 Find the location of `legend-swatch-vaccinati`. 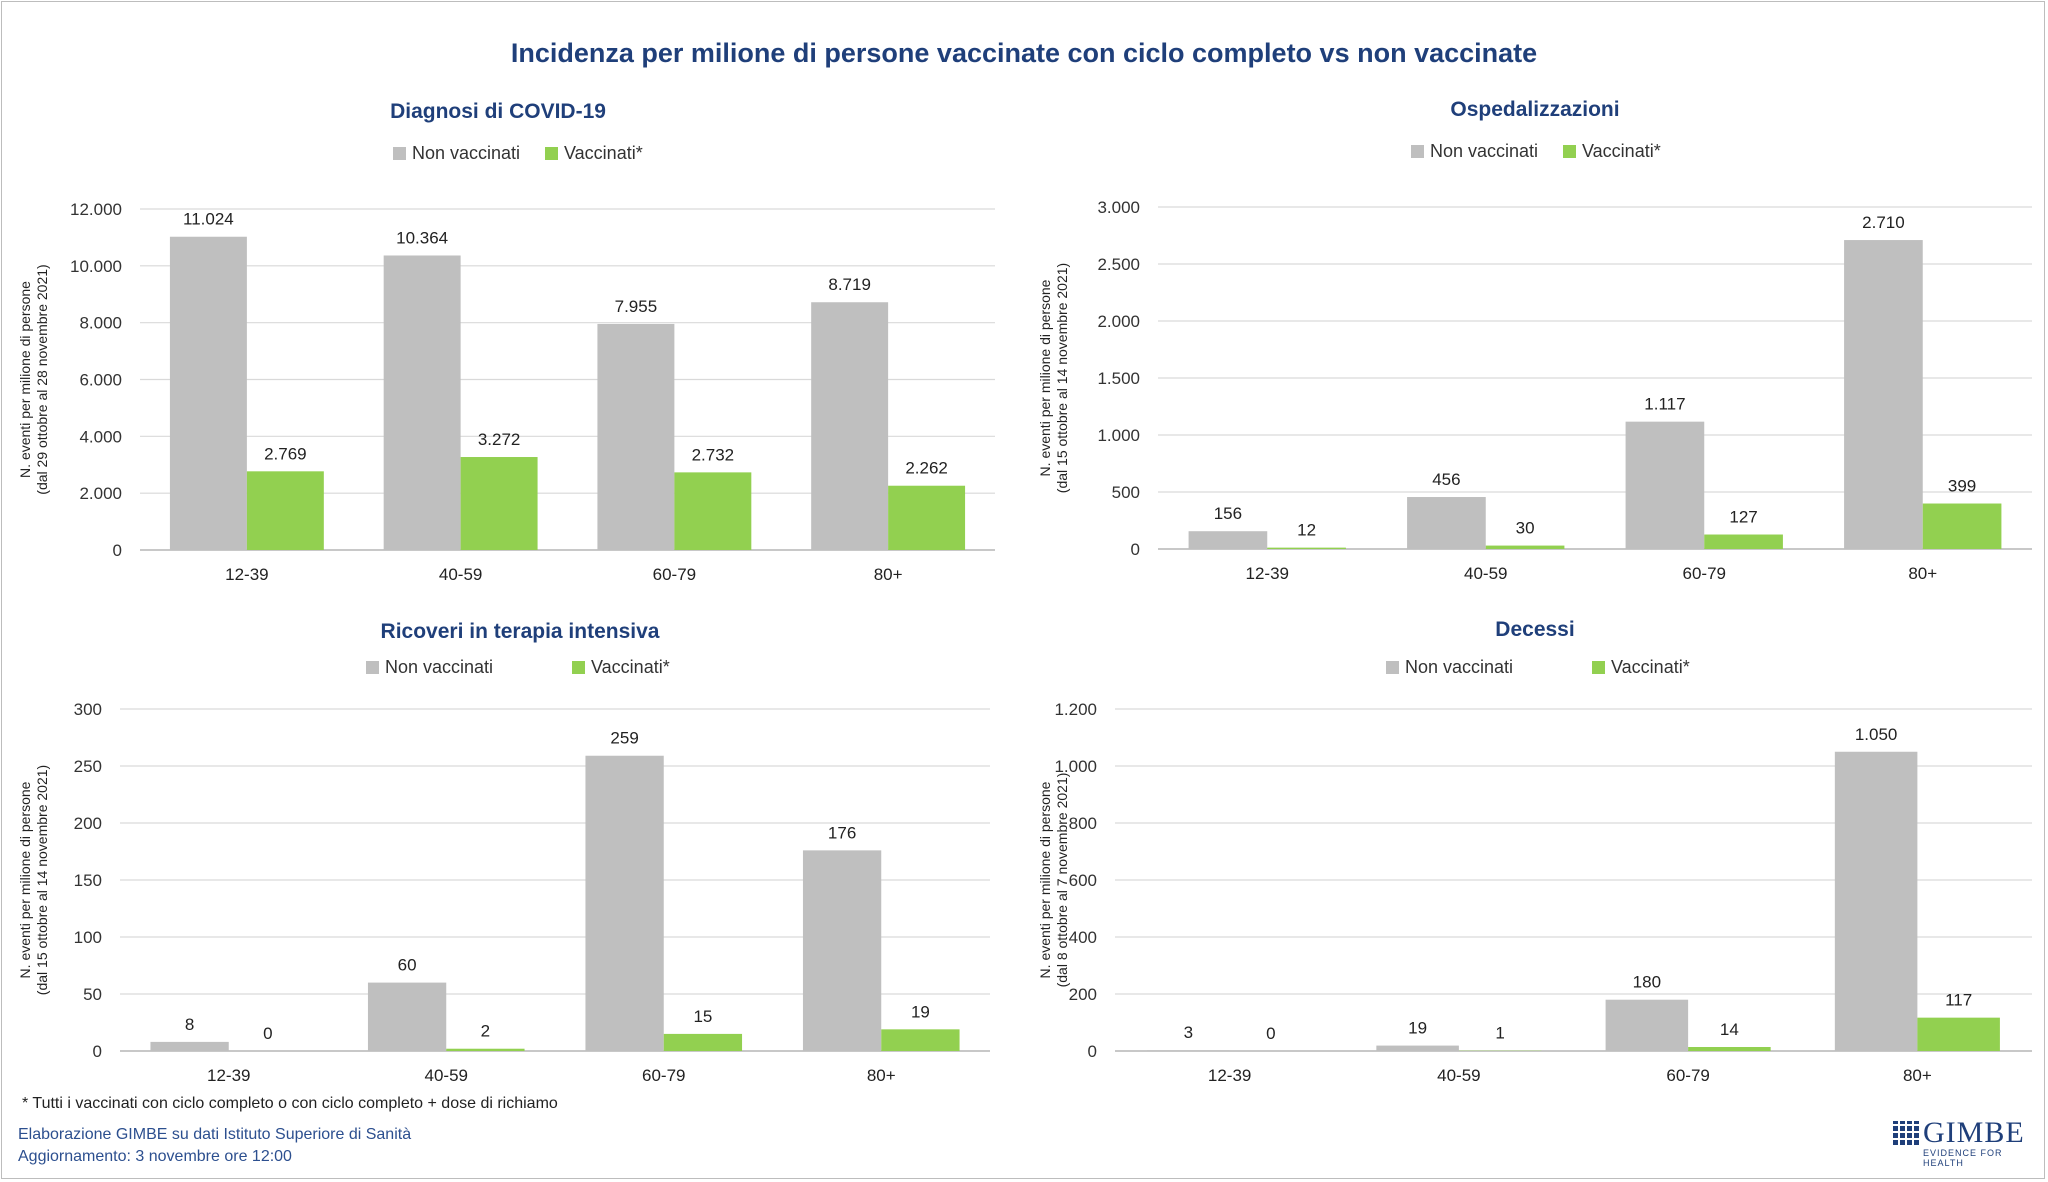

legend-swatch-vaccinati is located at coordinates (551, 153).